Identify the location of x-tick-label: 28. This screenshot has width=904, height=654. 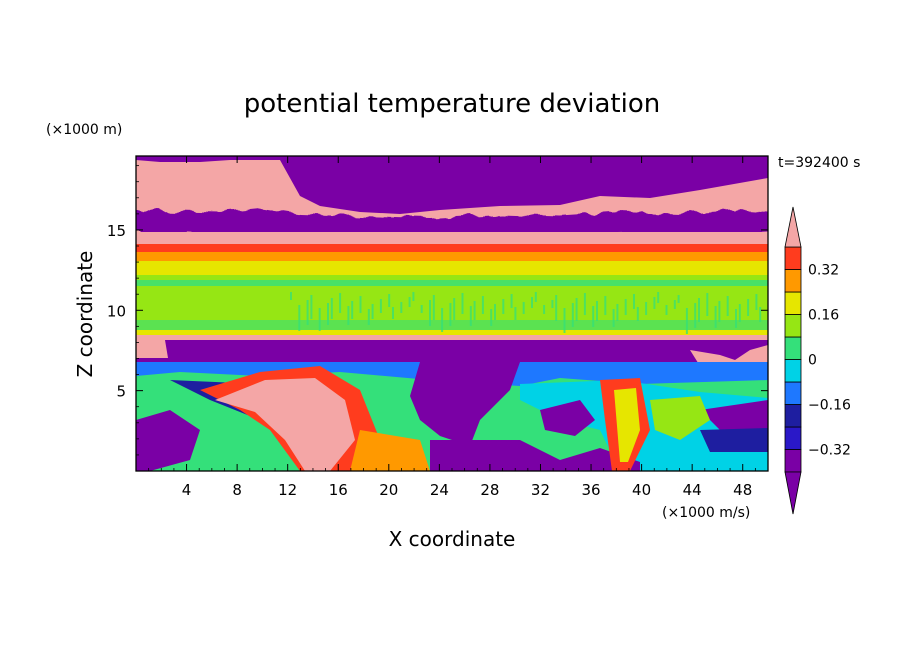
(489, 490).